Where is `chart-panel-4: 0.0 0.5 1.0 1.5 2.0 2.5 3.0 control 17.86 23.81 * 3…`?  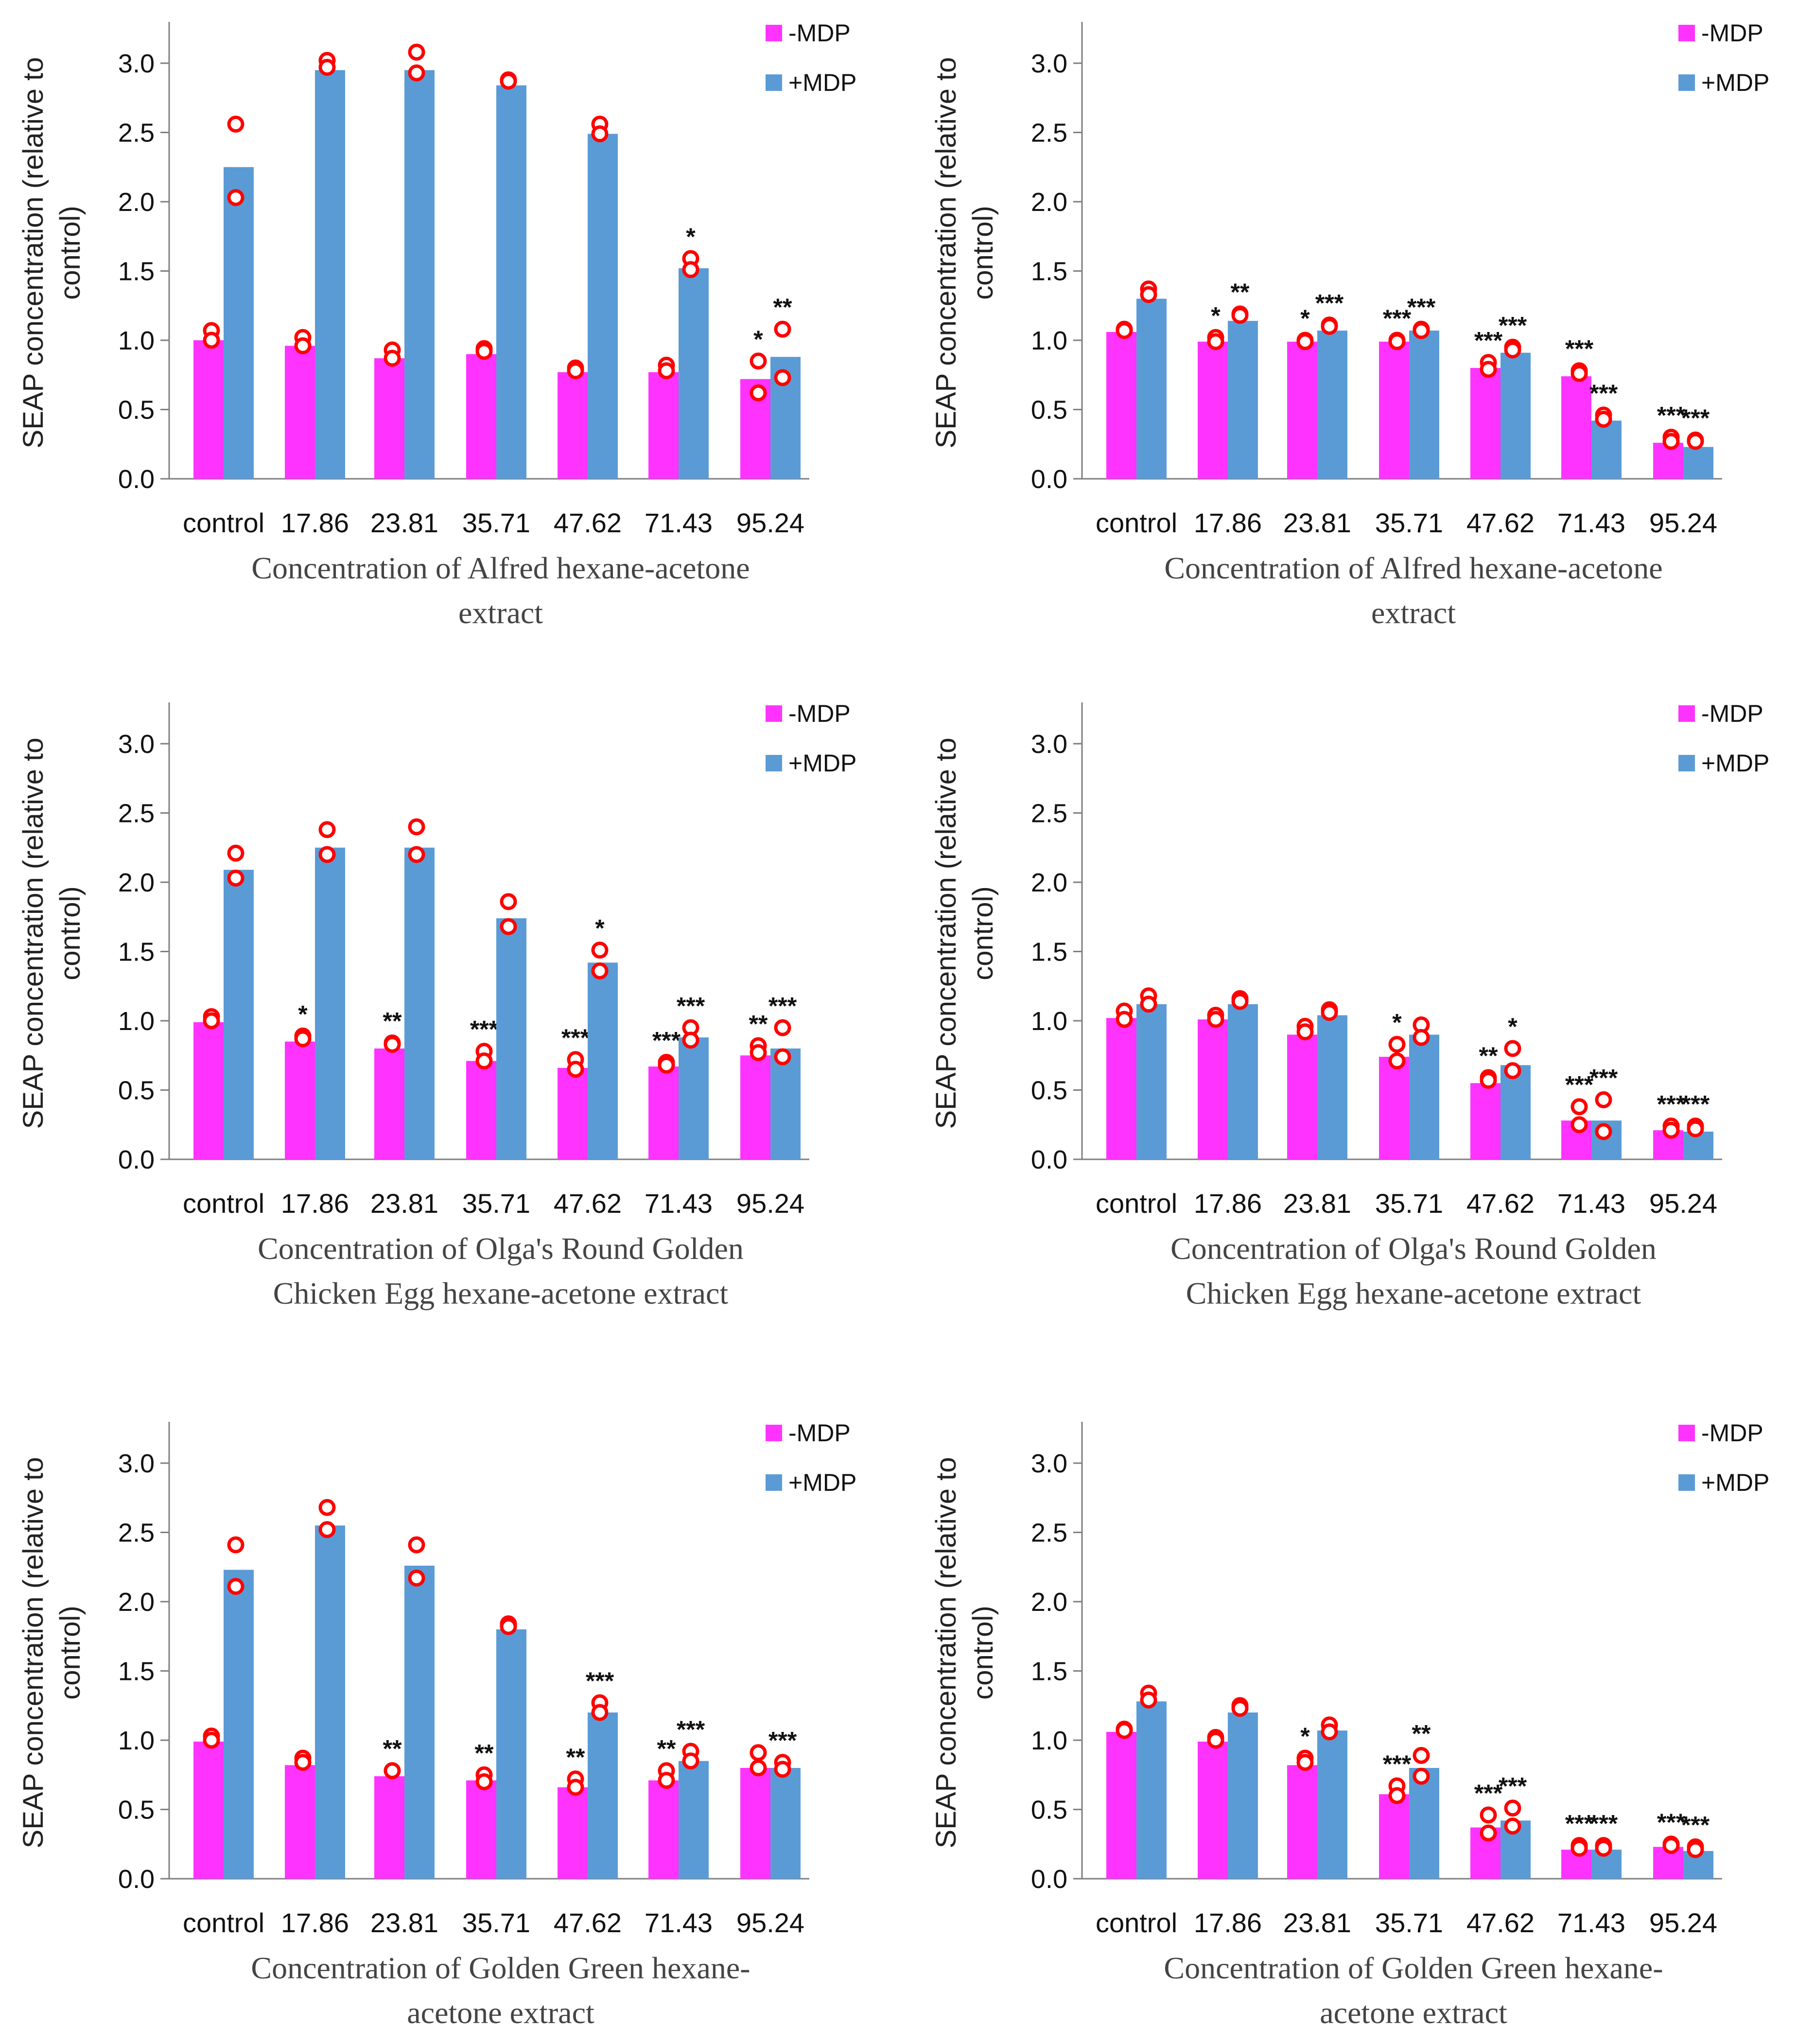 chart-panel-4: 0.0 0.5 1.0 1.5 2.0 2.5 3.0 control 17.86 23.81 * 3… is located at coordinates (1349, 1005).